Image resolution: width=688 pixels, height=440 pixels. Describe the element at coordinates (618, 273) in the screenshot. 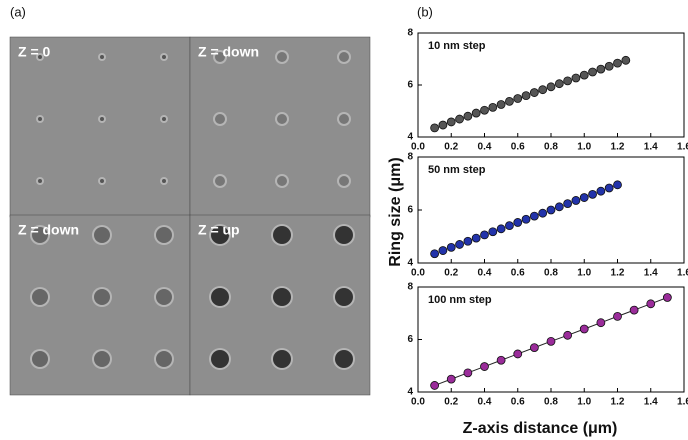

I see `x-tick-label: 1.2` at that location.